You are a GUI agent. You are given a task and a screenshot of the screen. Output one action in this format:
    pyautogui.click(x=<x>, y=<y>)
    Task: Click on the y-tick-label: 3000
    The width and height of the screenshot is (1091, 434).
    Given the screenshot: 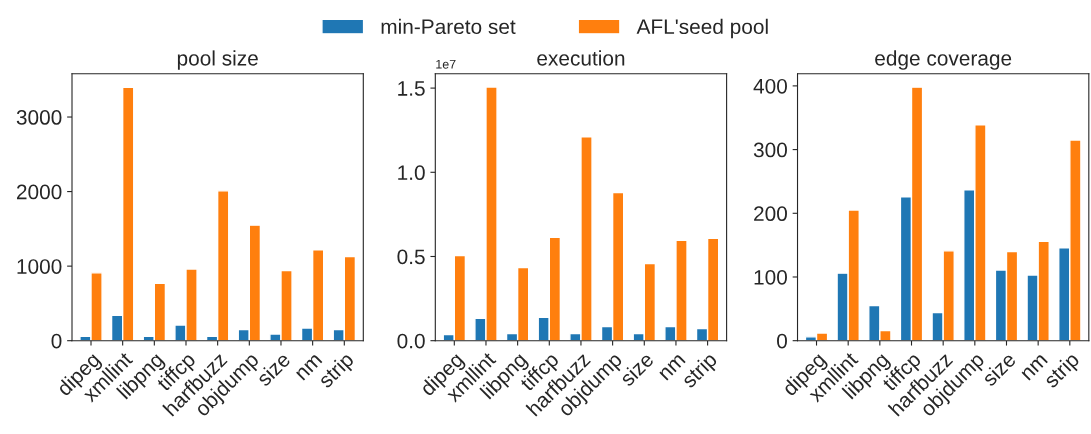 What is the action you would take?
    pyautogui.click(x=39, y=117)
    